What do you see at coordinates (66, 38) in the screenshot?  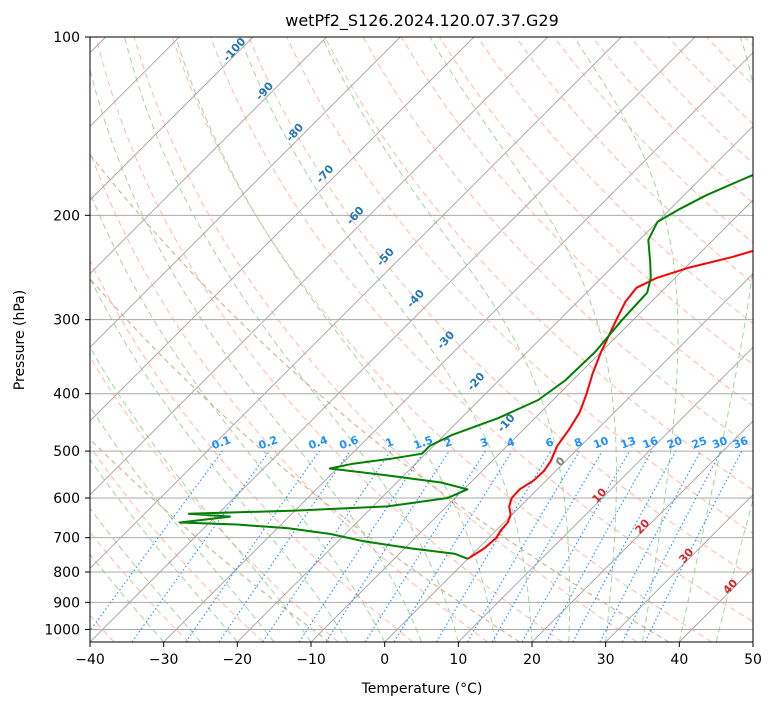 I see `y-tick-label: 100` at bounding box center [66, 38].